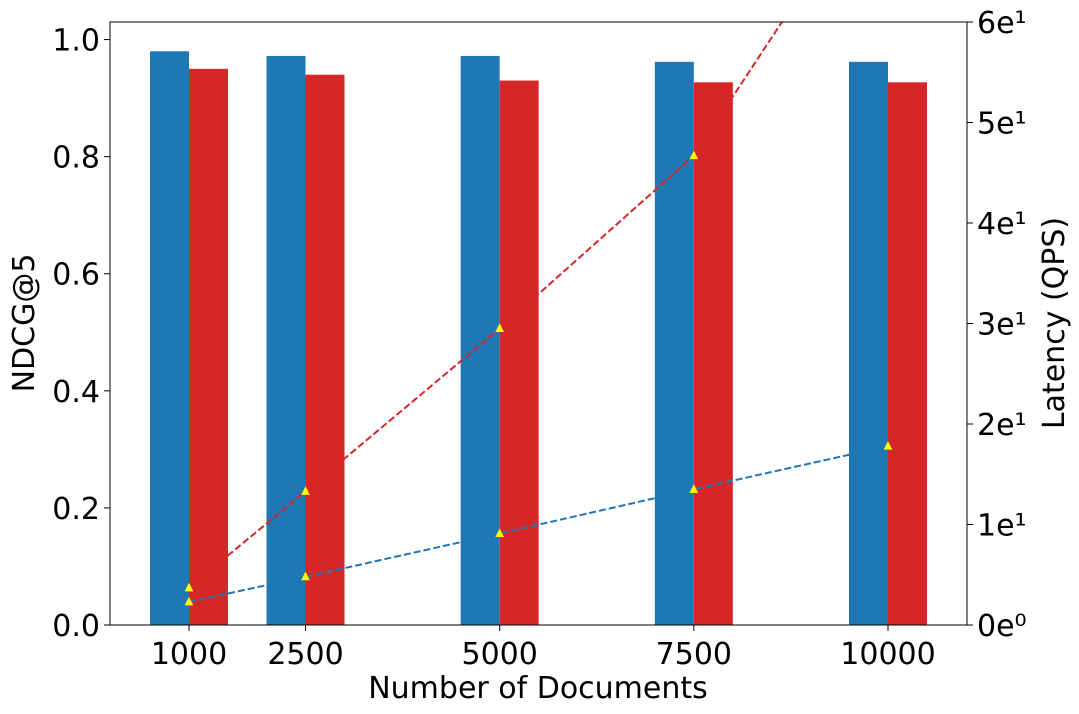 This screenshot has height=714, width=1079. What do you see at coordinates (81, 334) in the screenshot?
I see `y-axis-left: 0.0 0.2 0.4 0.6 0.8 1.0` at bounding box center [81, 334].